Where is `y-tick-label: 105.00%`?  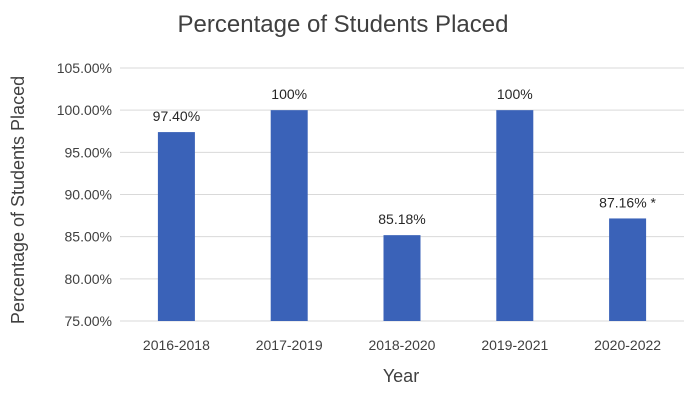
y-tick-label: 105.00% is located at coordinates (84, 68).